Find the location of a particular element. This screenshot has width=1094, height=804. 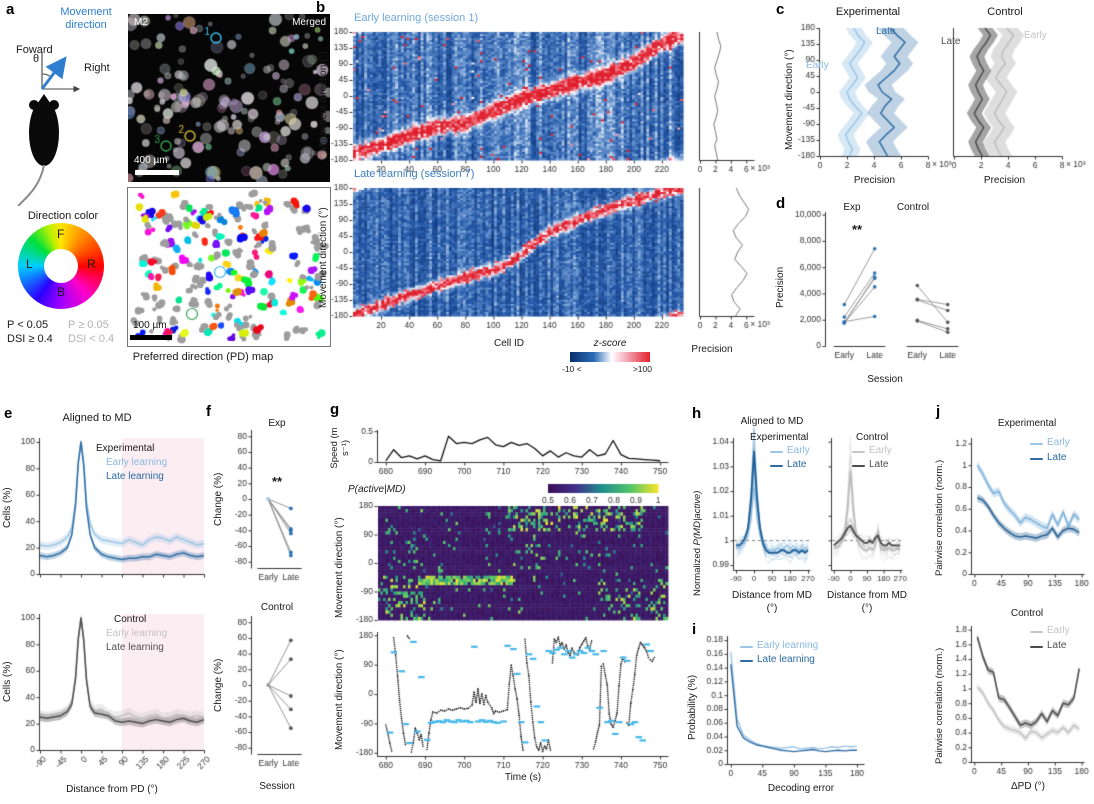

i-late-dash is located at coordinates (746, 661).